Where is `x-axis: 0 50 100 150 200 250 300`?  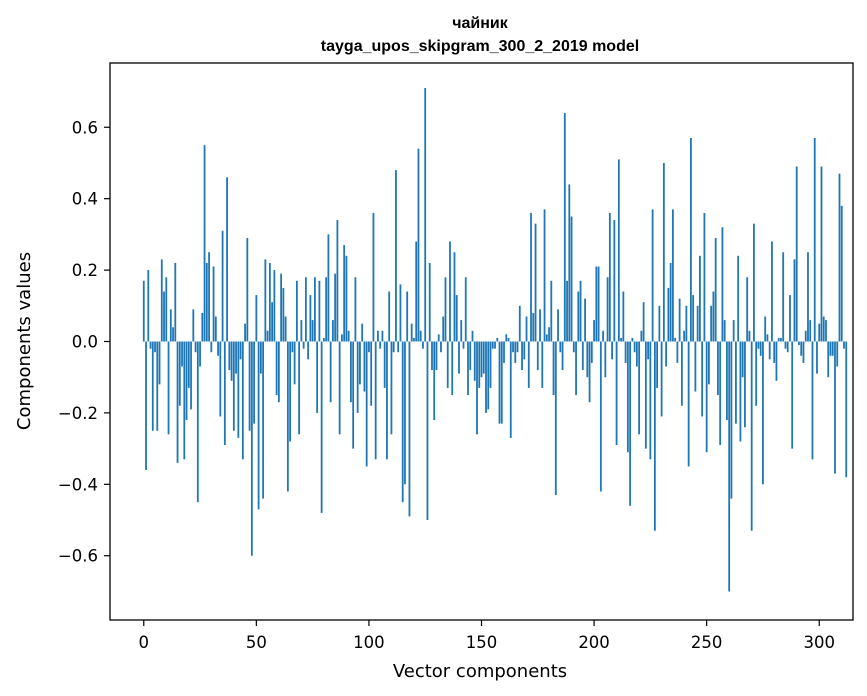
x-axis: 0 50 100 150 200 250 300 is located at coordinates (487, 636).